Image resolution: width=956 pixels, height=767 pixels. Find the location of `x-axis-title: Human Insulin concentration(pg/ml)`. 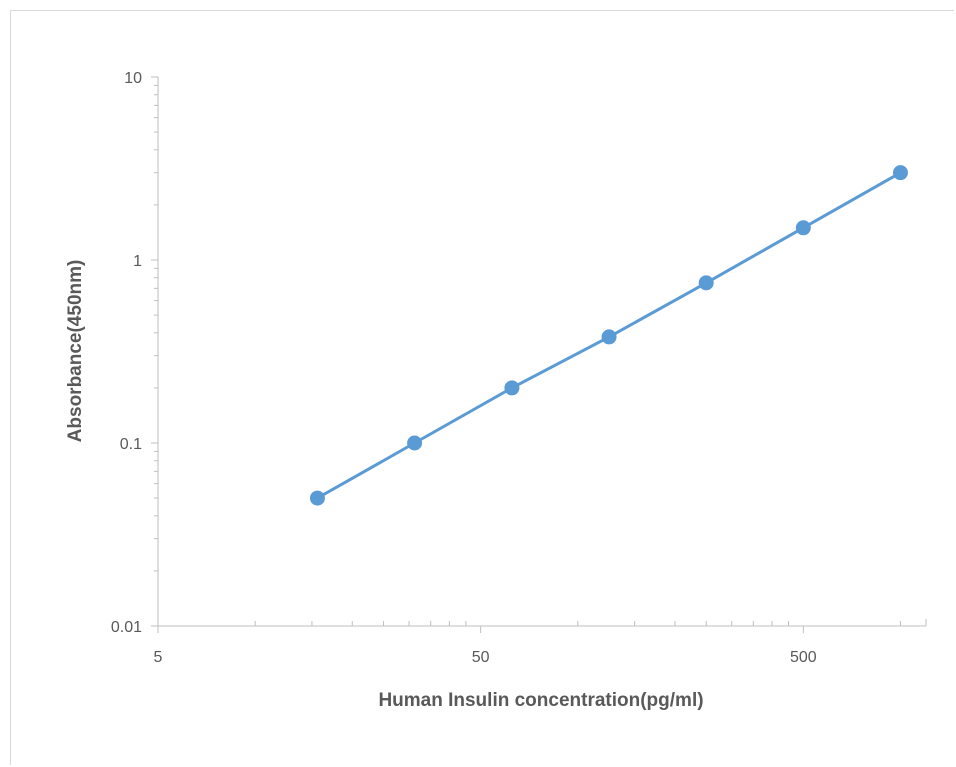

x-axis-title: Human Insulin concentration(pg/ml) is located at coordinates (540, 700).